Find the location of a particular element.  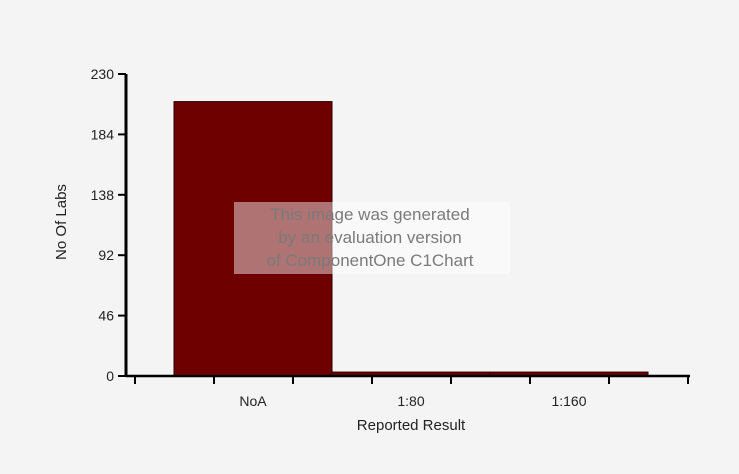

y-tick-label: 92 is located at coordinates (106, 255).